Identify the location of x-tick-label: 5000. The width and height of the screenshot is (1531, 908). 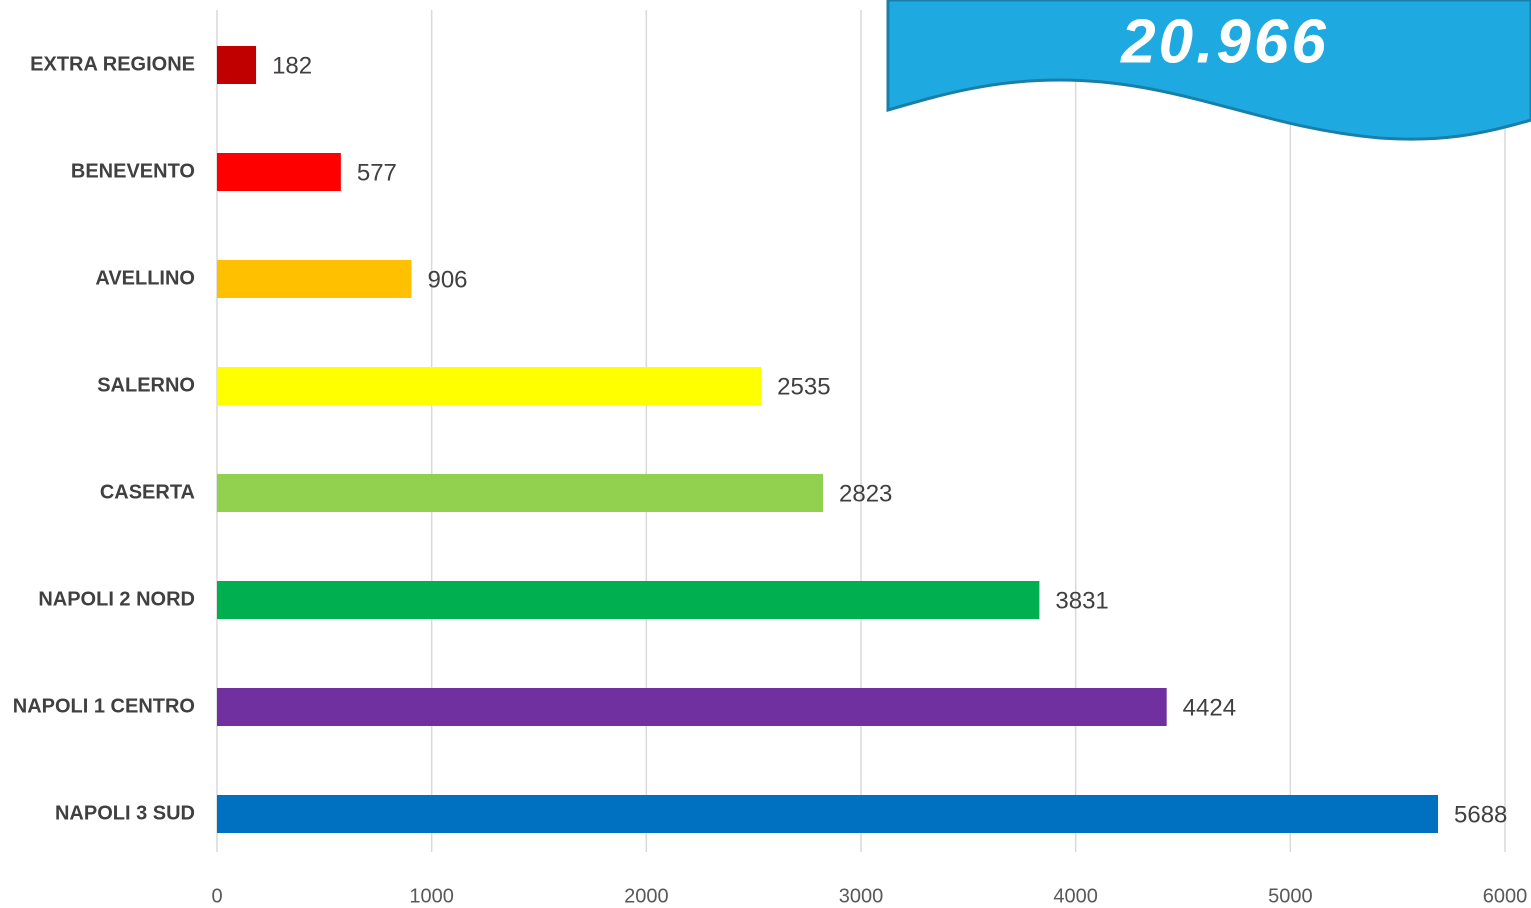
(1290, 896).